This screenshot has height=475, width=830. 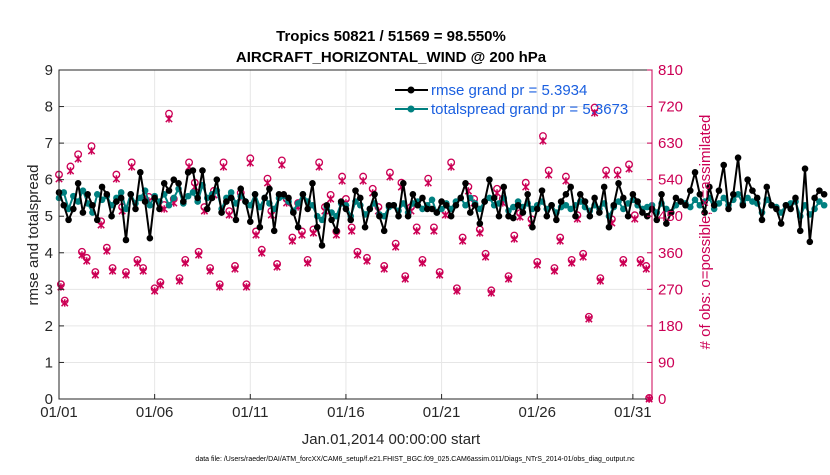 I want to click on x-axis-label: Jan.01,2014 00:00:00 start, so click(x=391, y=439).